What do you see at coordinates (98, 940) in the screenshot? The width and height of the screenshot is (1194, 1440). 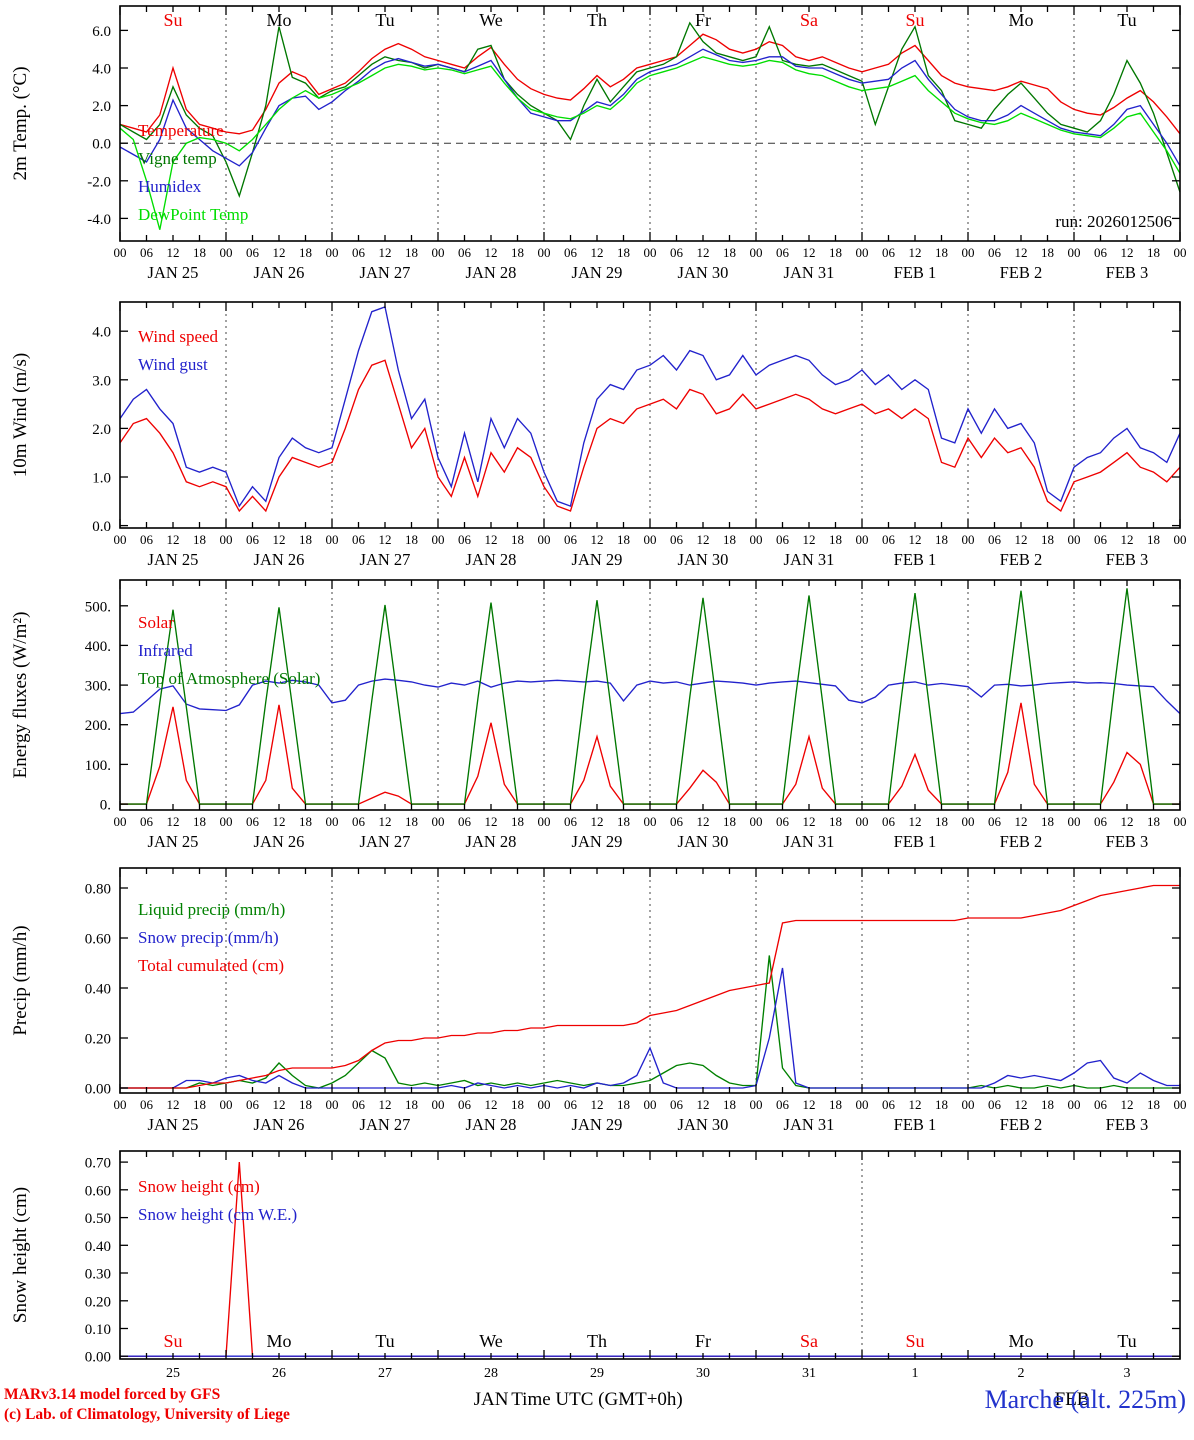 I see `svg-text: 0.60` at bounding box center [98, 940].